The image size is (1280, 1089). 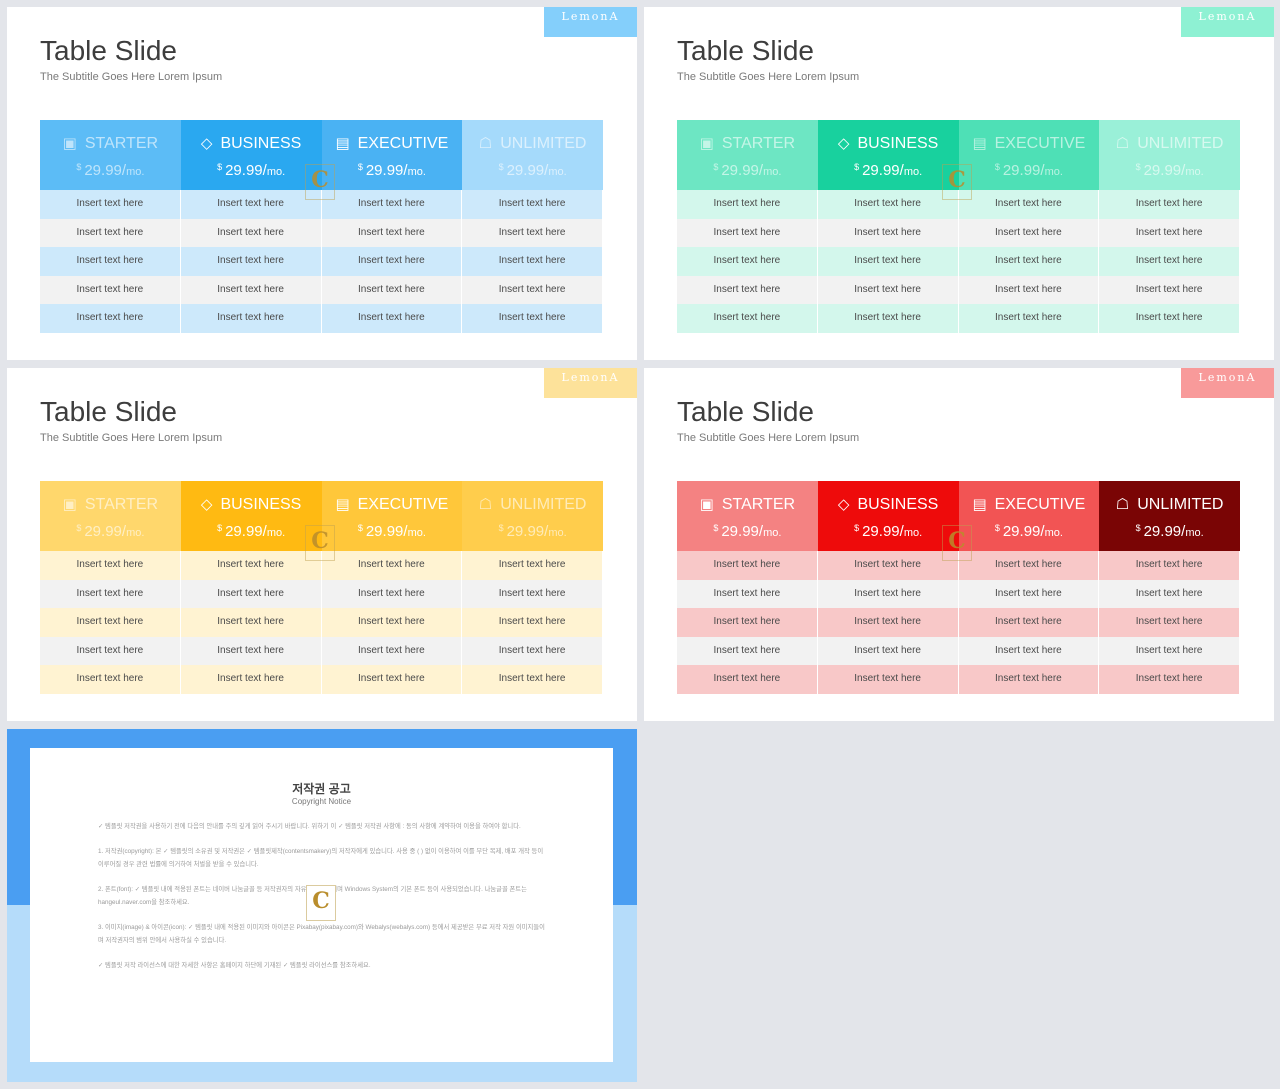 What do you see at coordinates (590, 383) in the screenshot?
I see `brand-tag: LemonA` at bounding box center [590, 383].